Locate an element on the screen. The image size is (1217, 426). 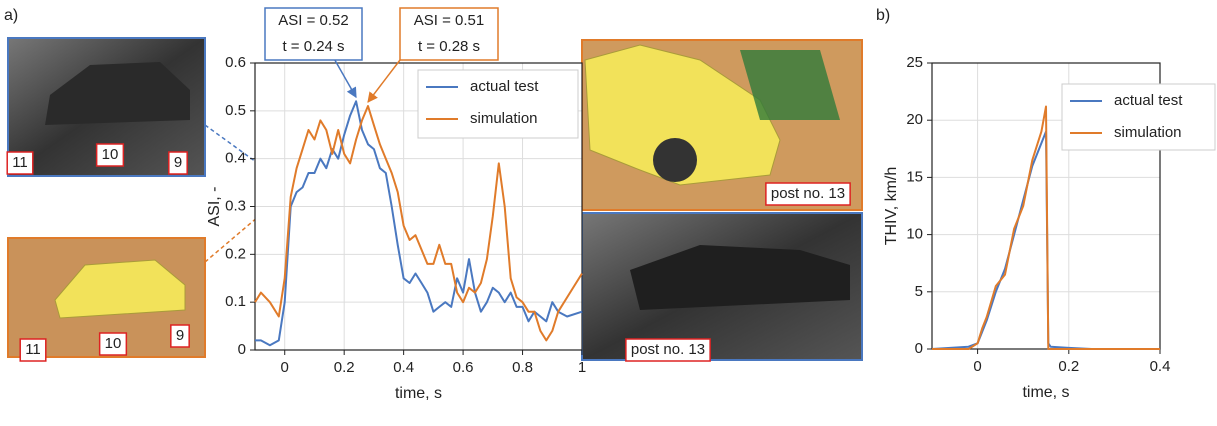
plot-frame is located at coordinates (1046, 206).